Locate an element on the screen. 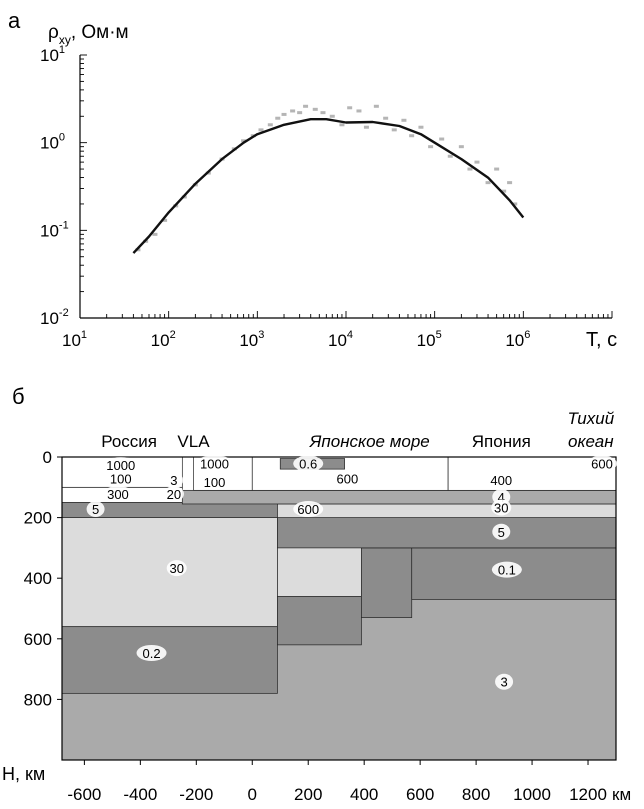 Image resolution: width=644 pixels, height=809 pixels. y-tick-label-exp: 1 is located at coordinates (62, 50).